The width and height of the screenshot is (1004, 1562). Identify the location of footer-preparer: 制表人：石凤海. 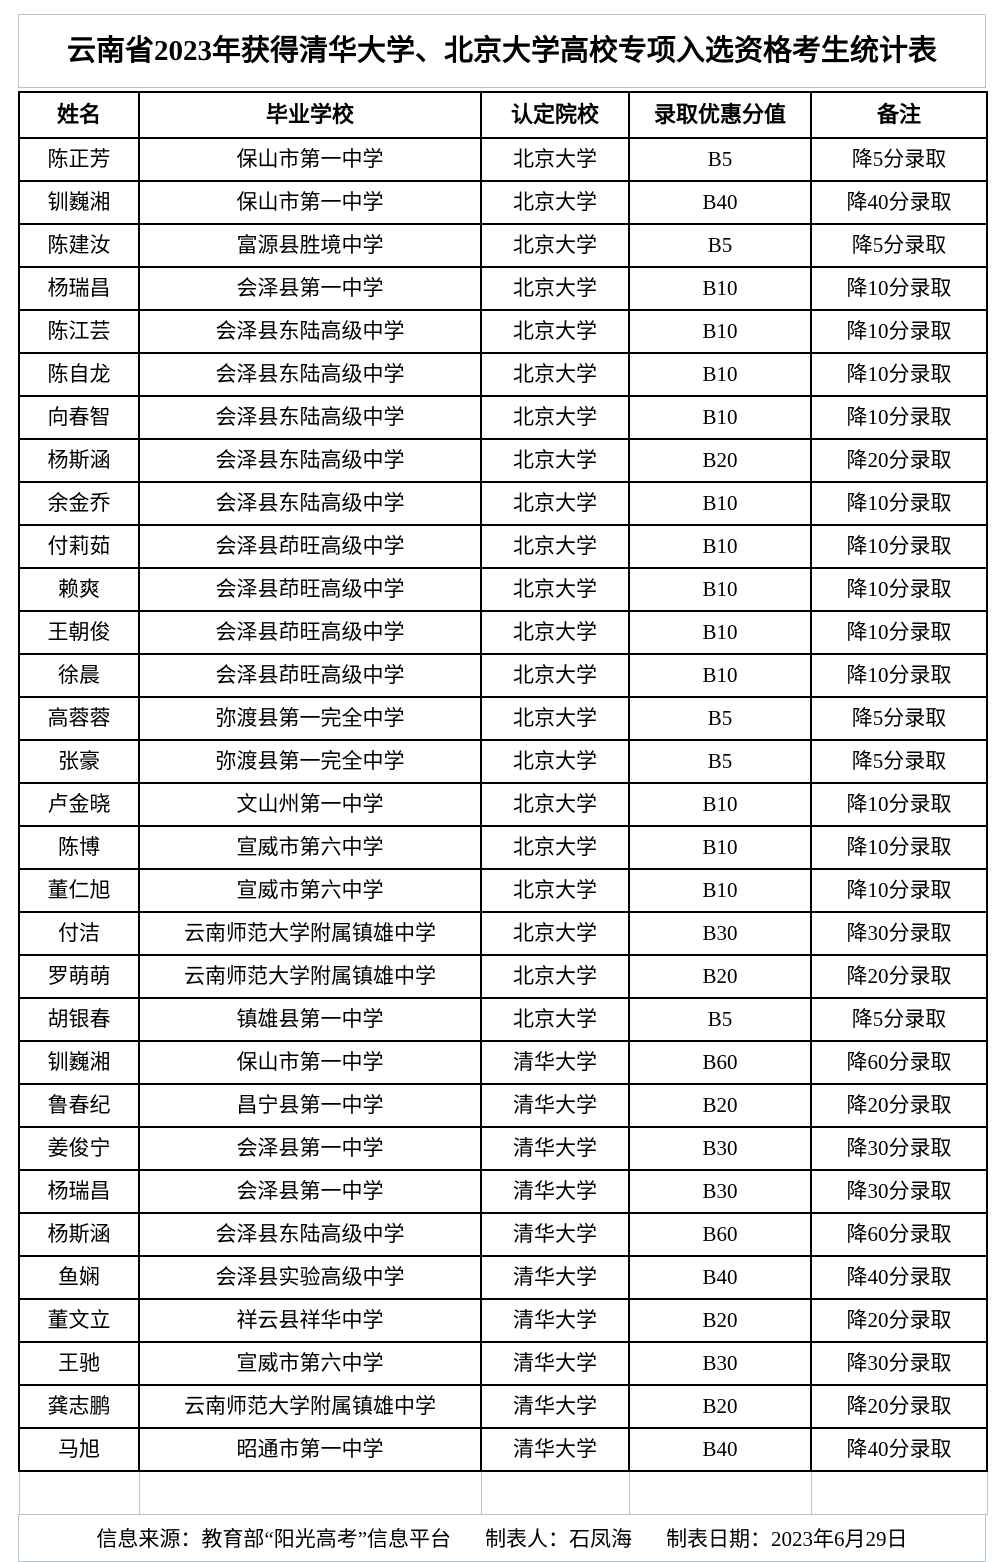
(559, 1539).